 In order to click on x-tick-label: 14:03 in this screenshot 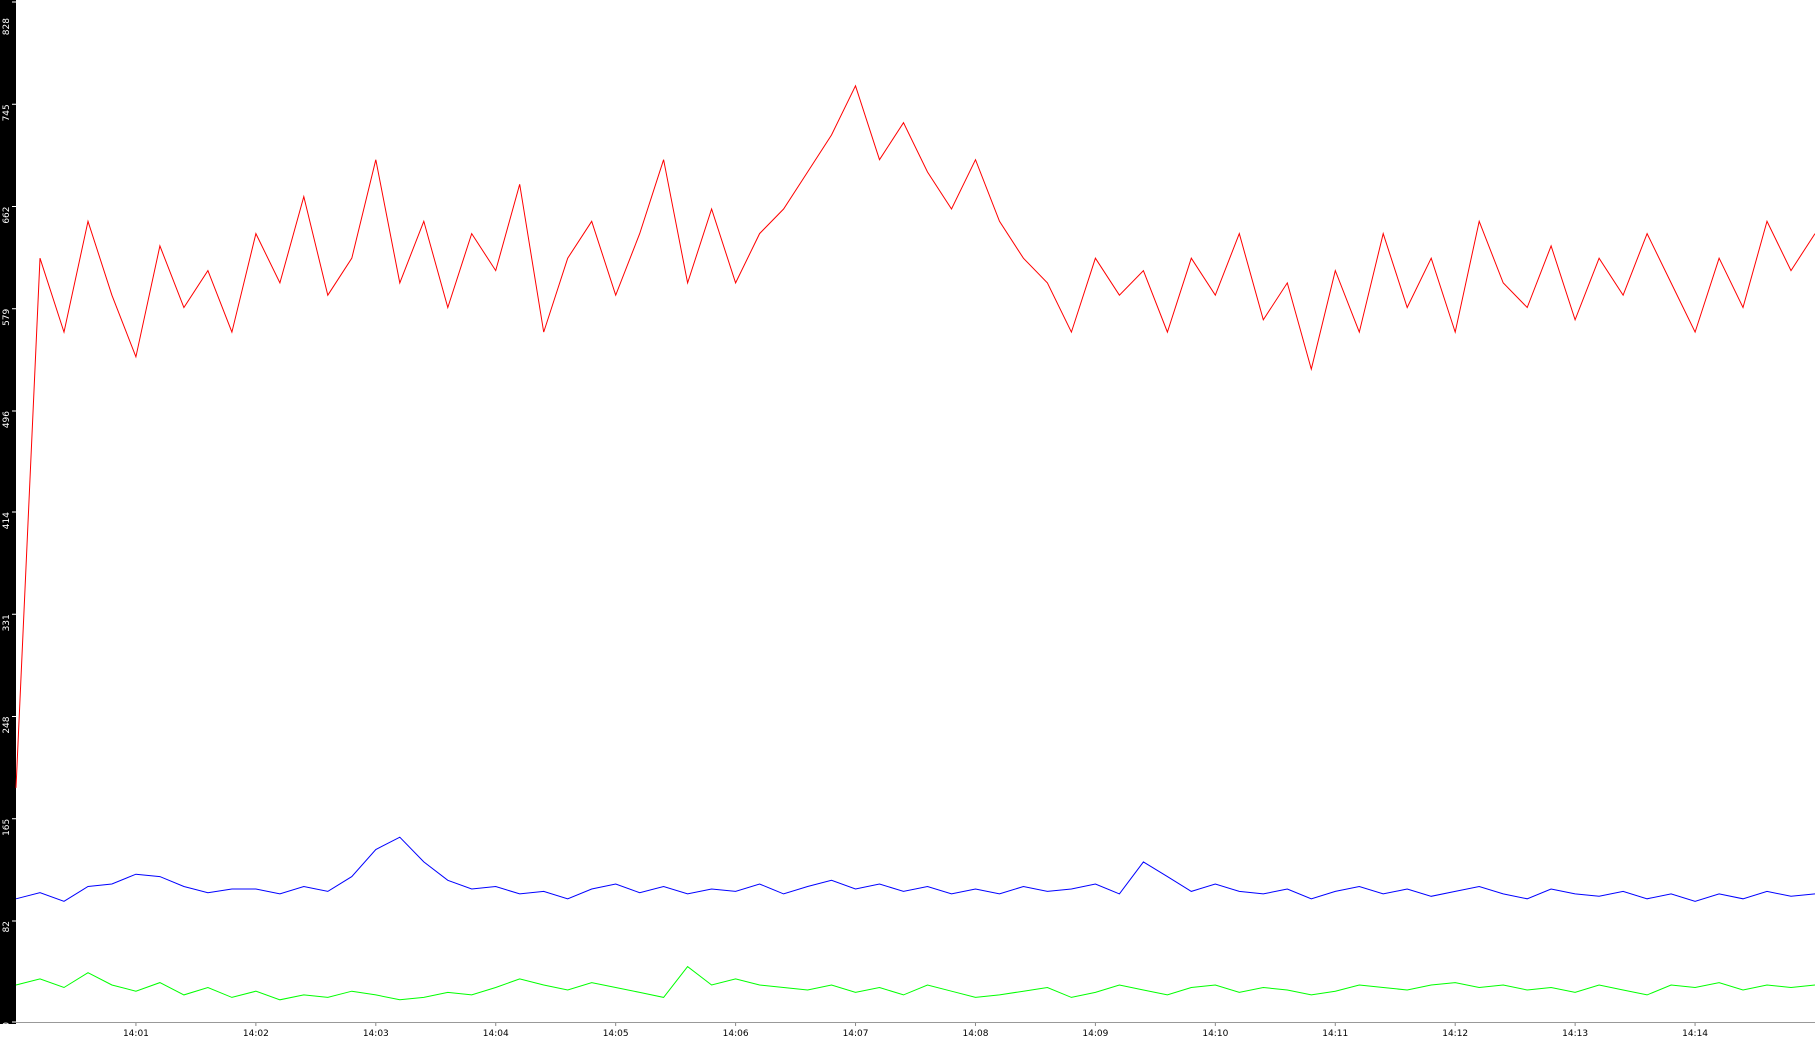, I will do `click(376, 1034)`.